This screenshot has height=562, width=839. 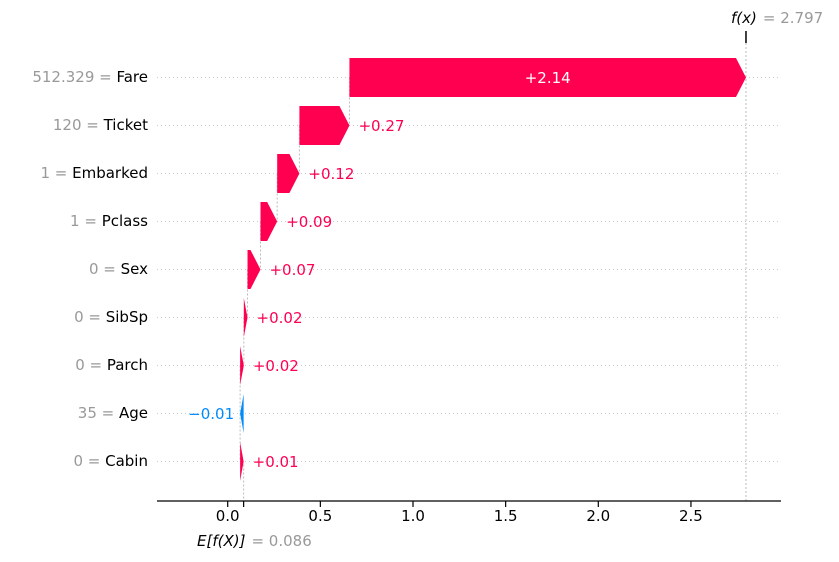 I want to click on feature-value-text: 35 =, so click(x=98, y=412).